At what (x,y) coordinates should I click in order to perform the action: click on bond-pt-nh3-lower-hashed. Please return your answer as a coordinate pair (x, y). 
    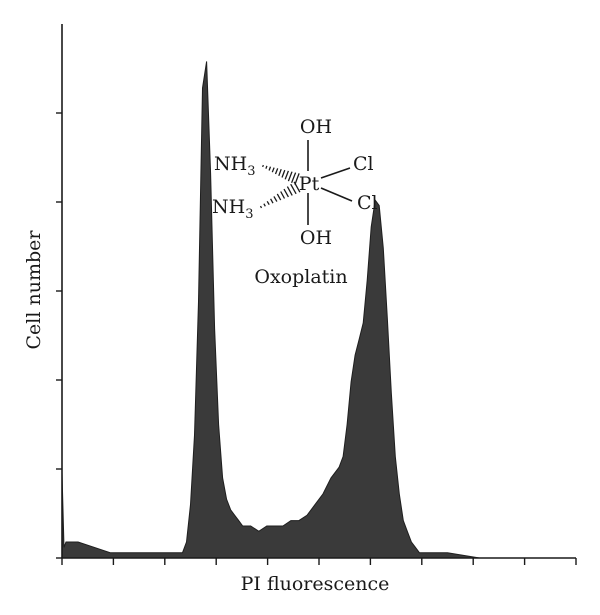
    Looking at the image, I should click on (280, 195).